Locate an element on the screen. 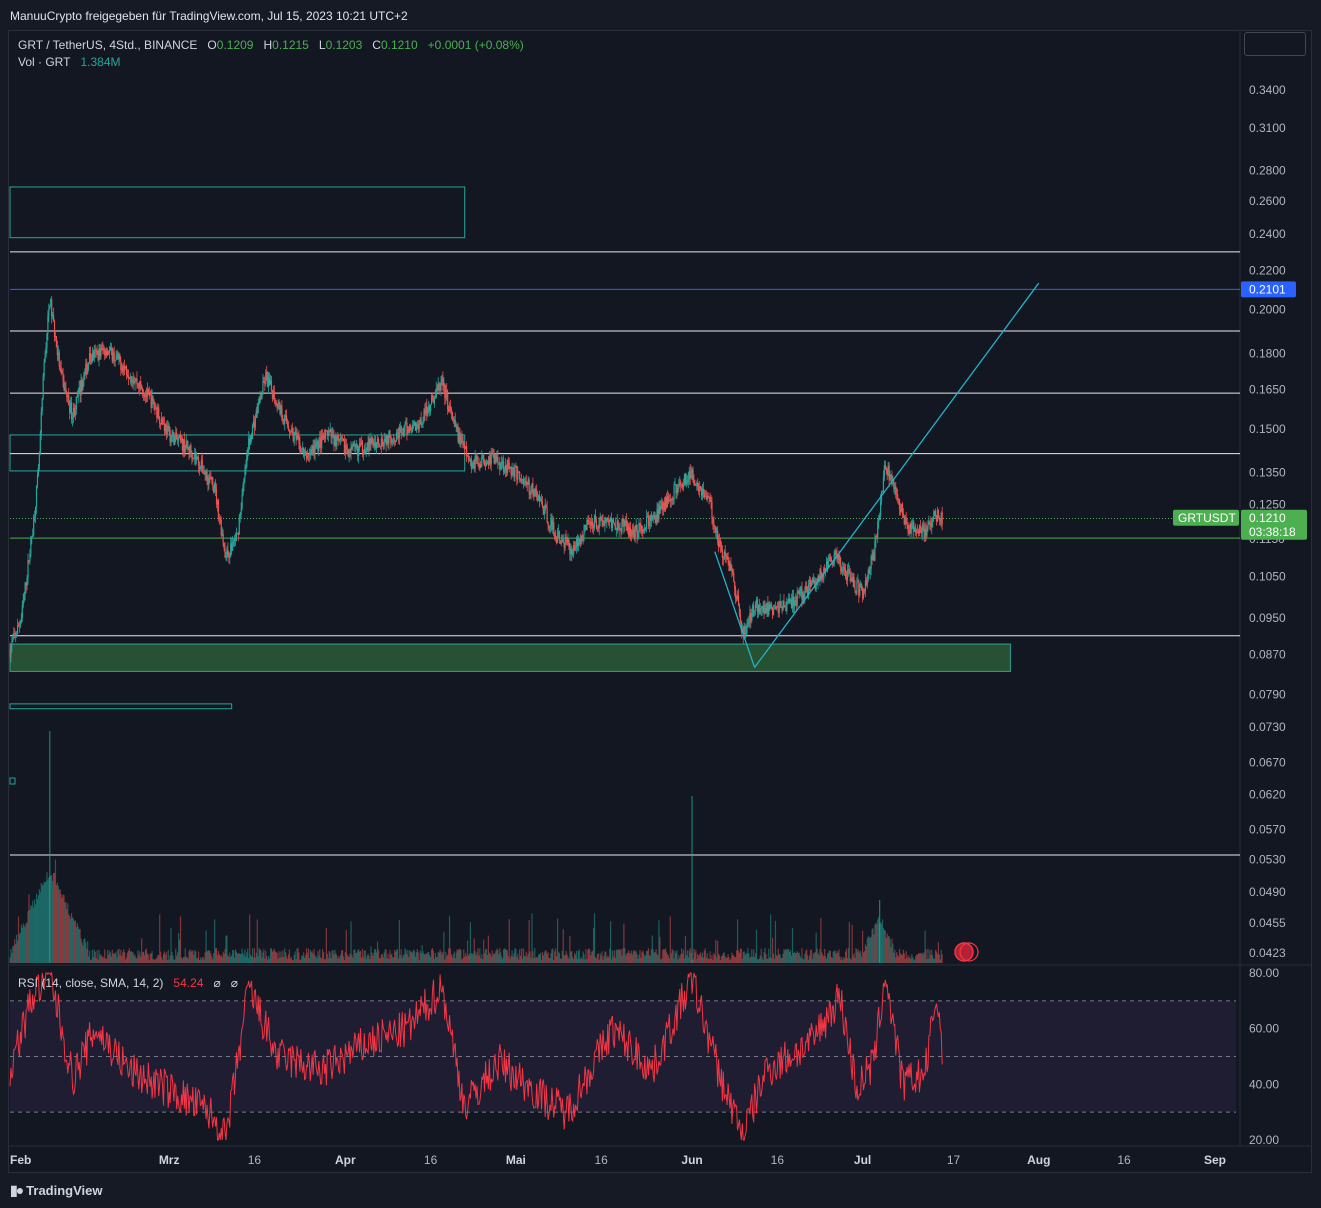 Image resolution: width=1321 pixels, height=1208 pixels. volume-label: Vol · GRT is located at coordinates (44, 62).